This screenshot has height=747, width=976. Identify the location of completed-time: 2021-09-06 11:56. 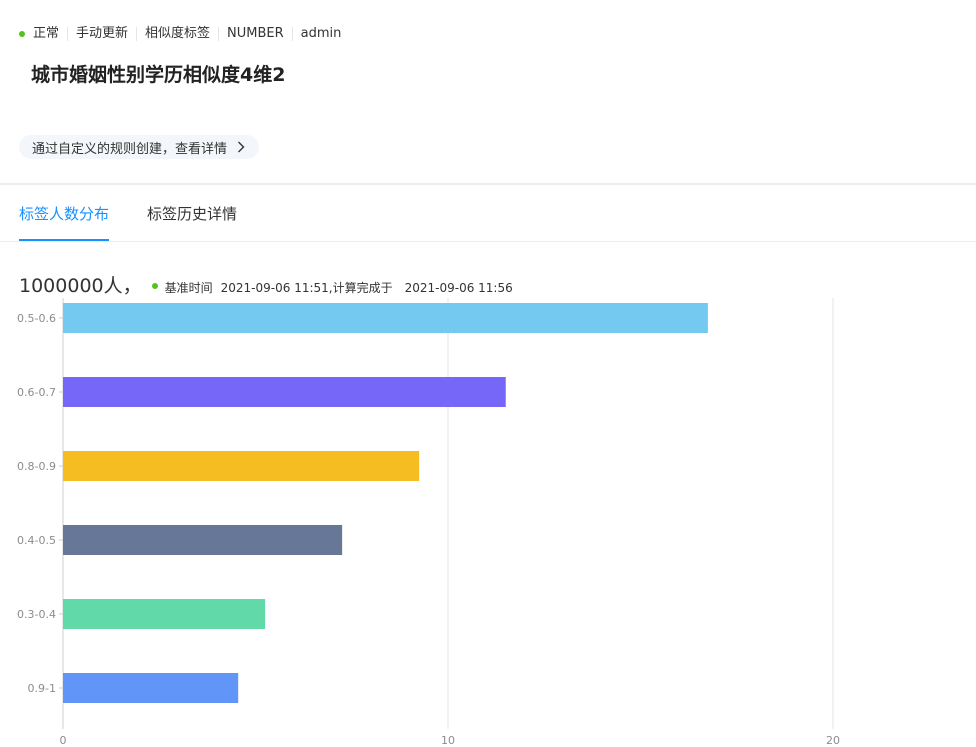
(458, 288).